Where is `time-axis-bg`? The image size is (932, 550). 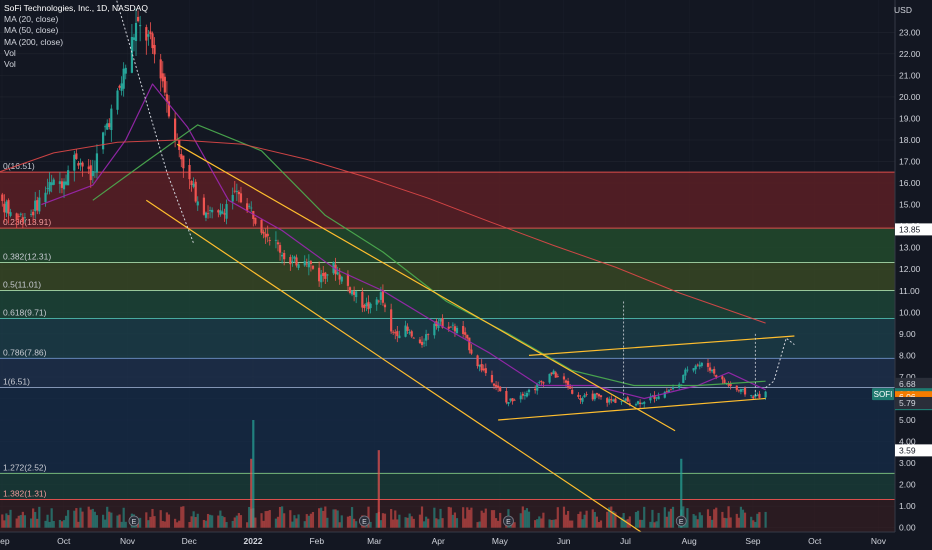 time-axis-bg is located at coordinates (466, 541).